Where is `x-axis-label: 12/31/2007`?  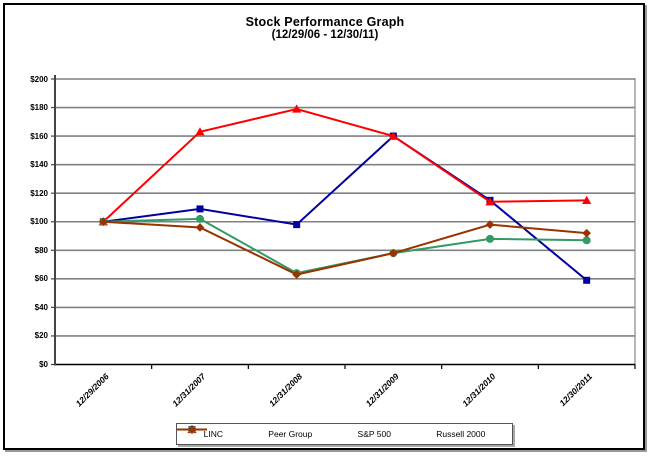
x-axis-label: 12/31/2007 is located at coordinates (189, 389).